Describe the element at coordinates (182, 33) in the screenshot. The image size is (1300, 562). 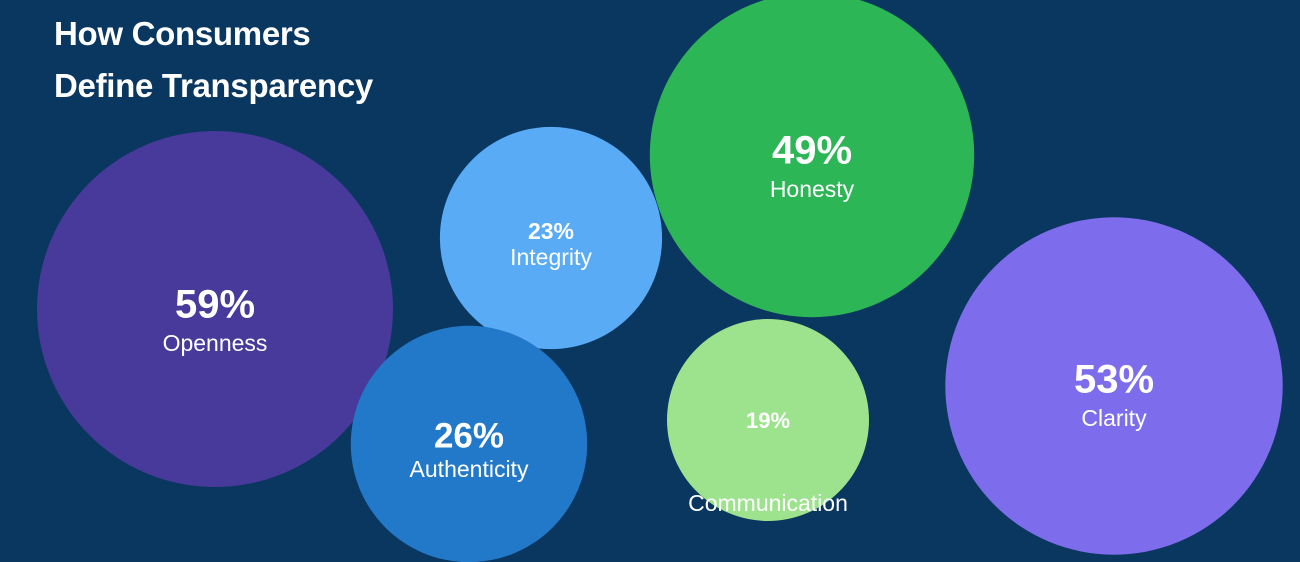
I see `chart-title-line-1: How Consumers` at that location.